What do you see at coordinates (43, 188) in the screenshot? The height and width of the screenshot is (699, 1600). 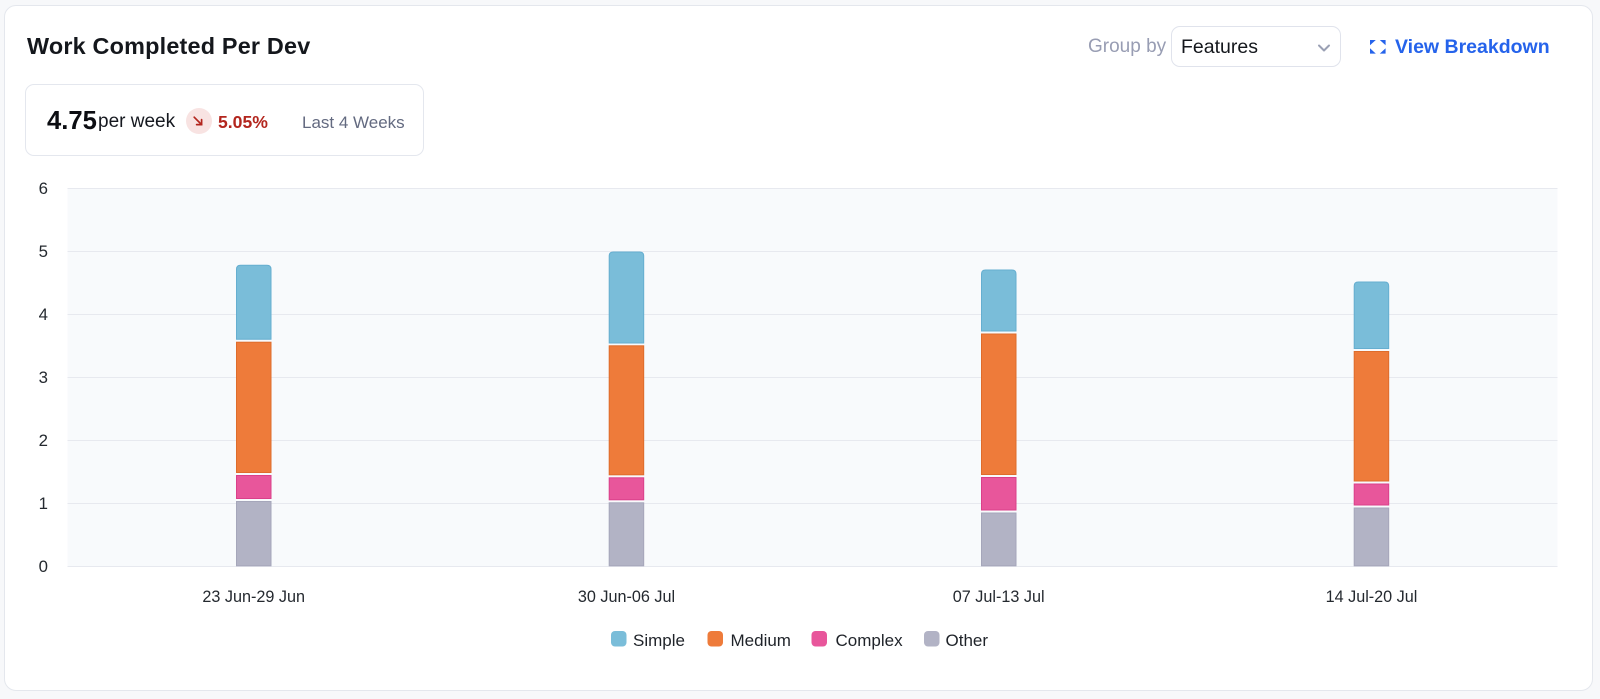 I see `svg-text: 6` at bounding box center [43, 188].